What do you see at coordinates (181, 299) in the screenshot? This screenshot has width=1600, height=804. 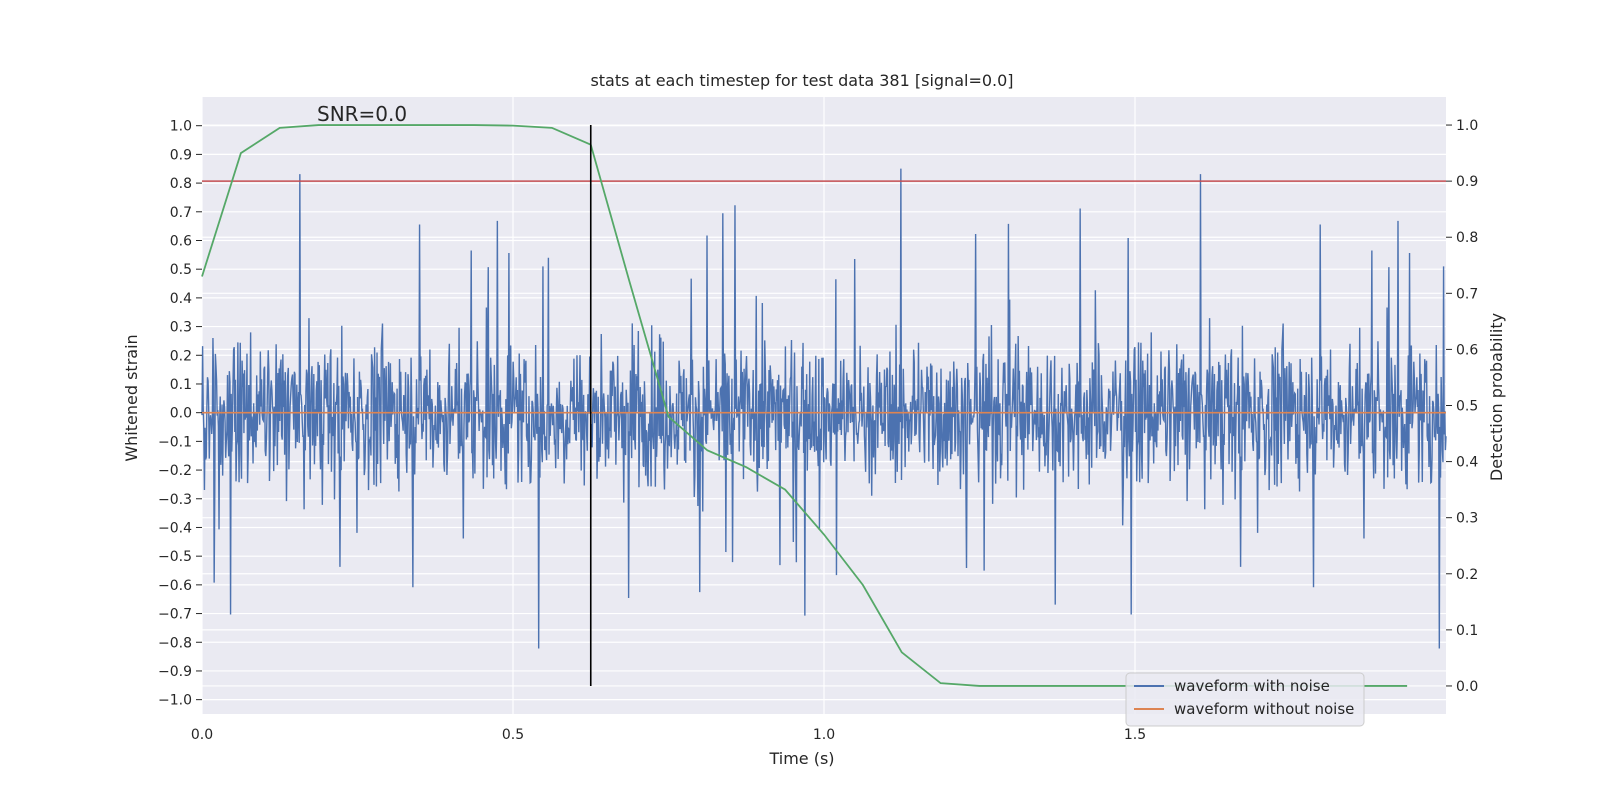 I see `left-y-tick-label: 0.4` at bounding box center [181, 299].